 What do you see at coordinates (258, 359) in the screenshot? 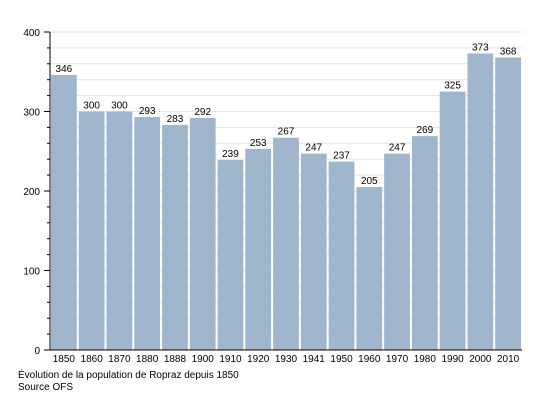
I see `x-tick-label-1920: 1920` at bounding box center [258, 359].